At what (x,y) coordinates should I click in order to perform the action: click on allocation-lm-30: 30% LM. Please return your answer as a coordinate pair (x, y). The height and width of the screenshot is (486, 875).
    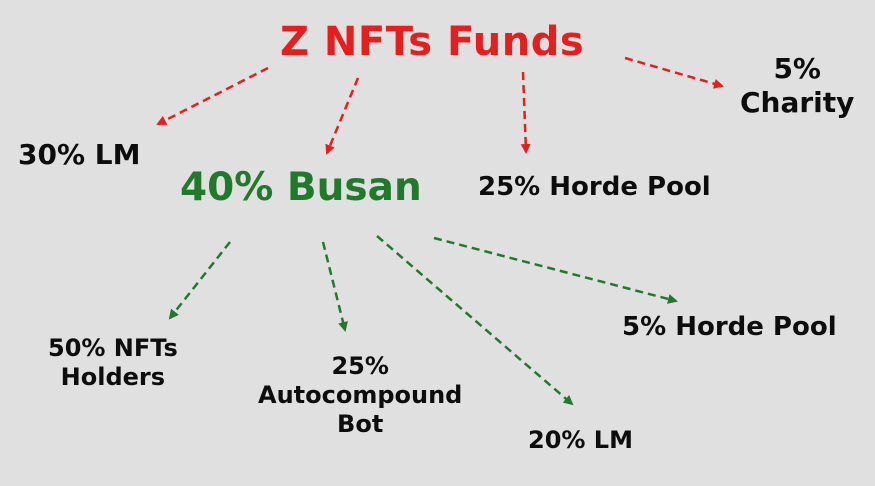
    Looking at the image, I should click on (79, 154).